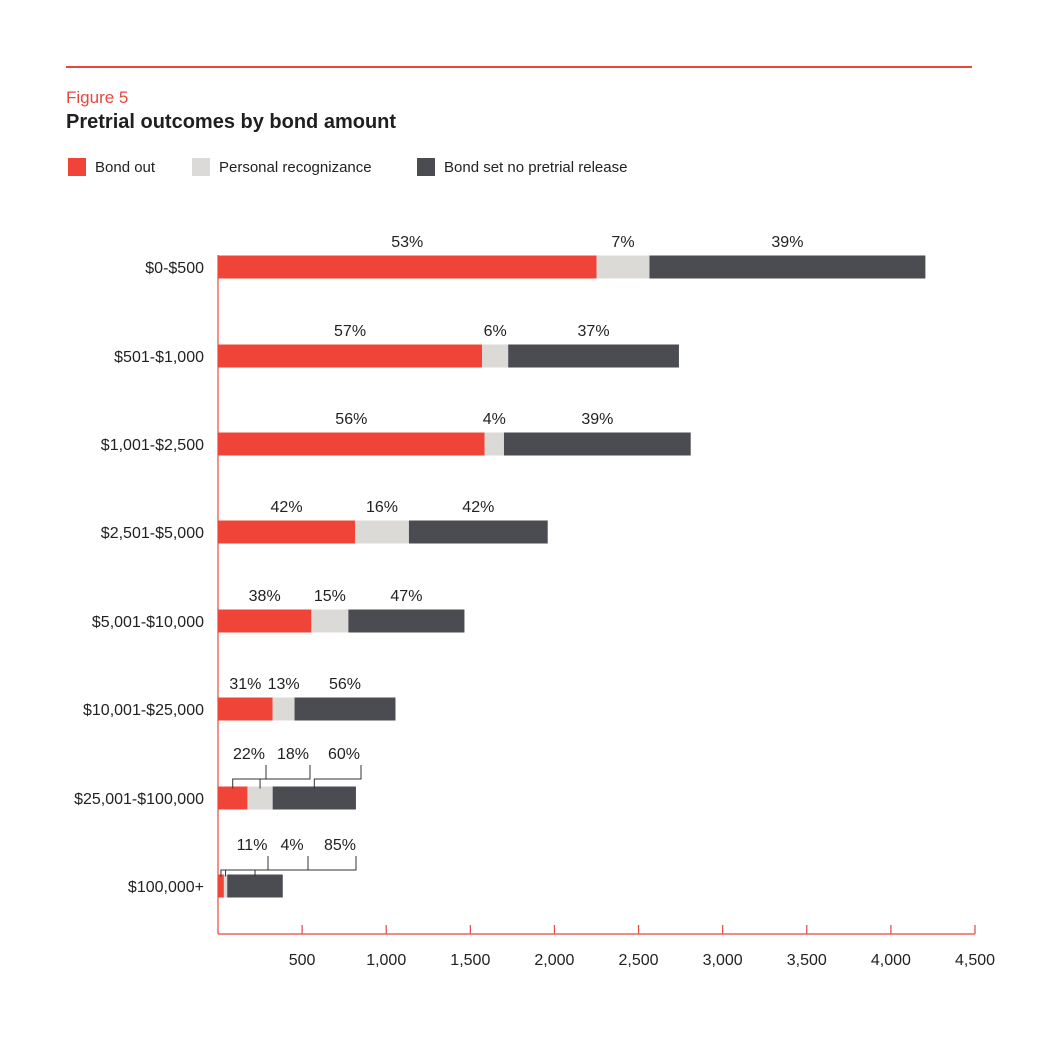 This screenshot has width=1038, height=1039. Describe the element at coordinates (77, 167) in the screenshot. I see `legend-swatch-bond-out` at that location.